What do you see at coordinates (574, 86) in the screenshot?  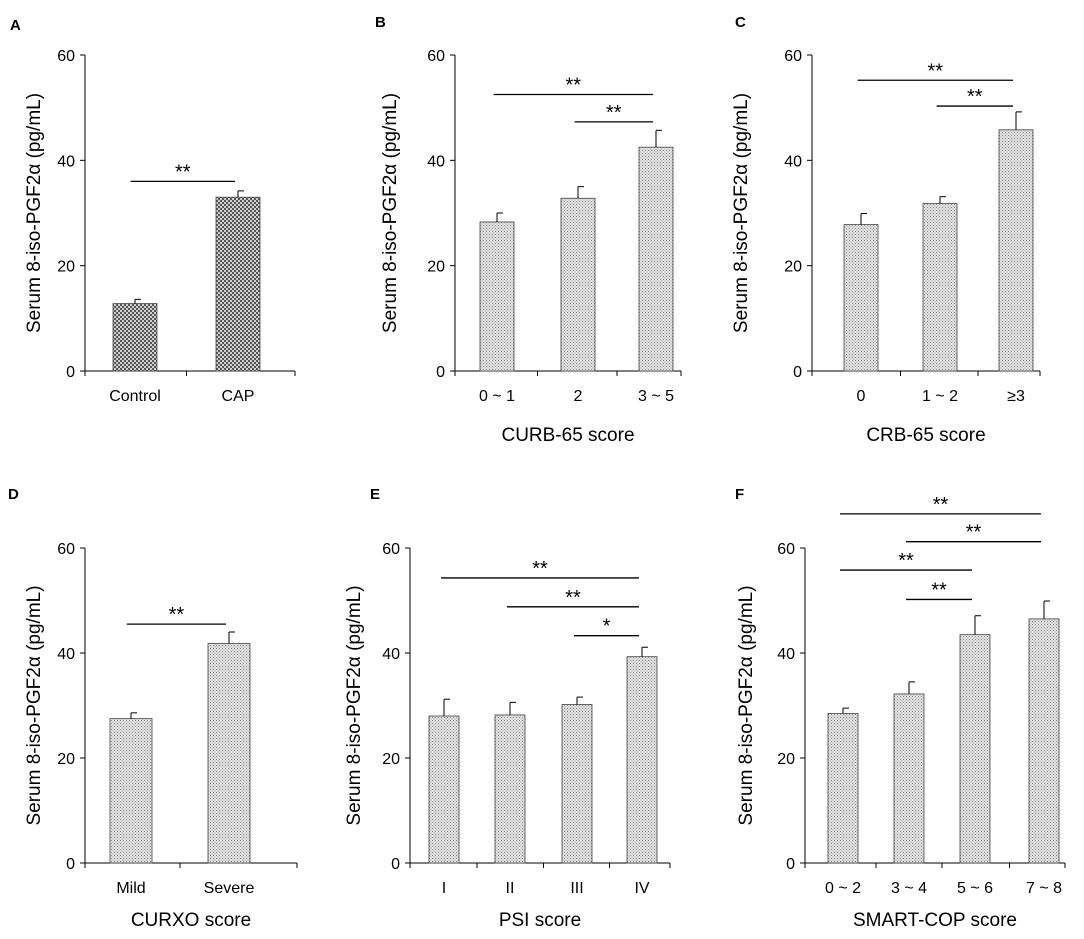 I see `significance-label-B-0: **` at bounding box center [574, 86].